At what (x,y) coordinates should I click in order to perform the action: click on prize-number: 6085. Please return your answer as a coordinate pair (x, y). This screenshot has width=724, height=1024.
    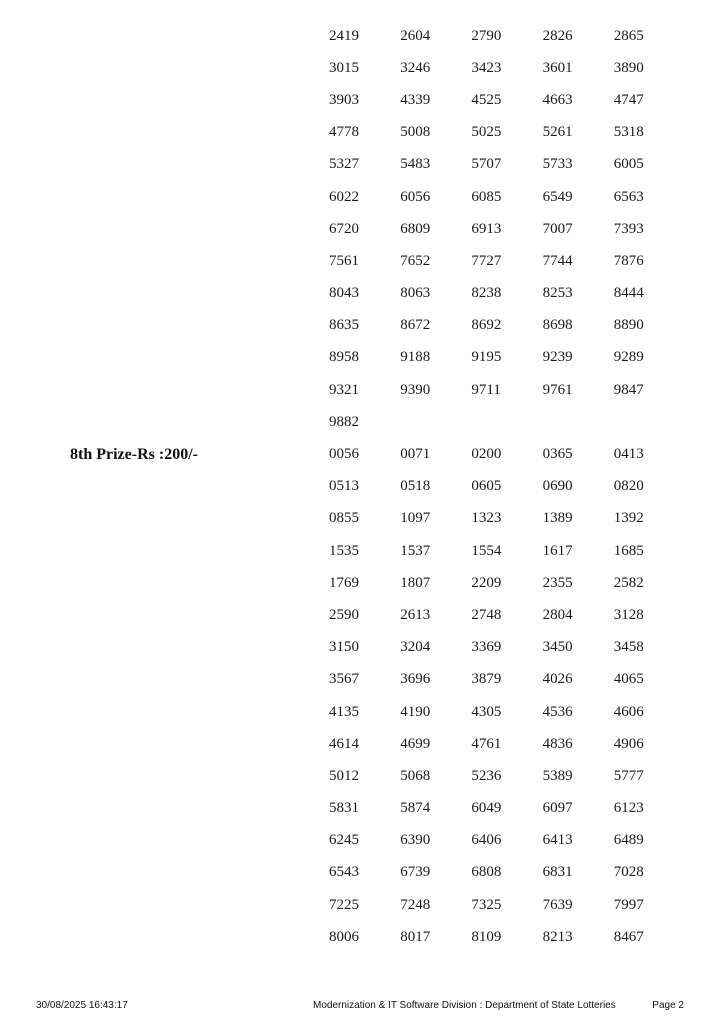
    Looking at the image, I should click on (486, 196).